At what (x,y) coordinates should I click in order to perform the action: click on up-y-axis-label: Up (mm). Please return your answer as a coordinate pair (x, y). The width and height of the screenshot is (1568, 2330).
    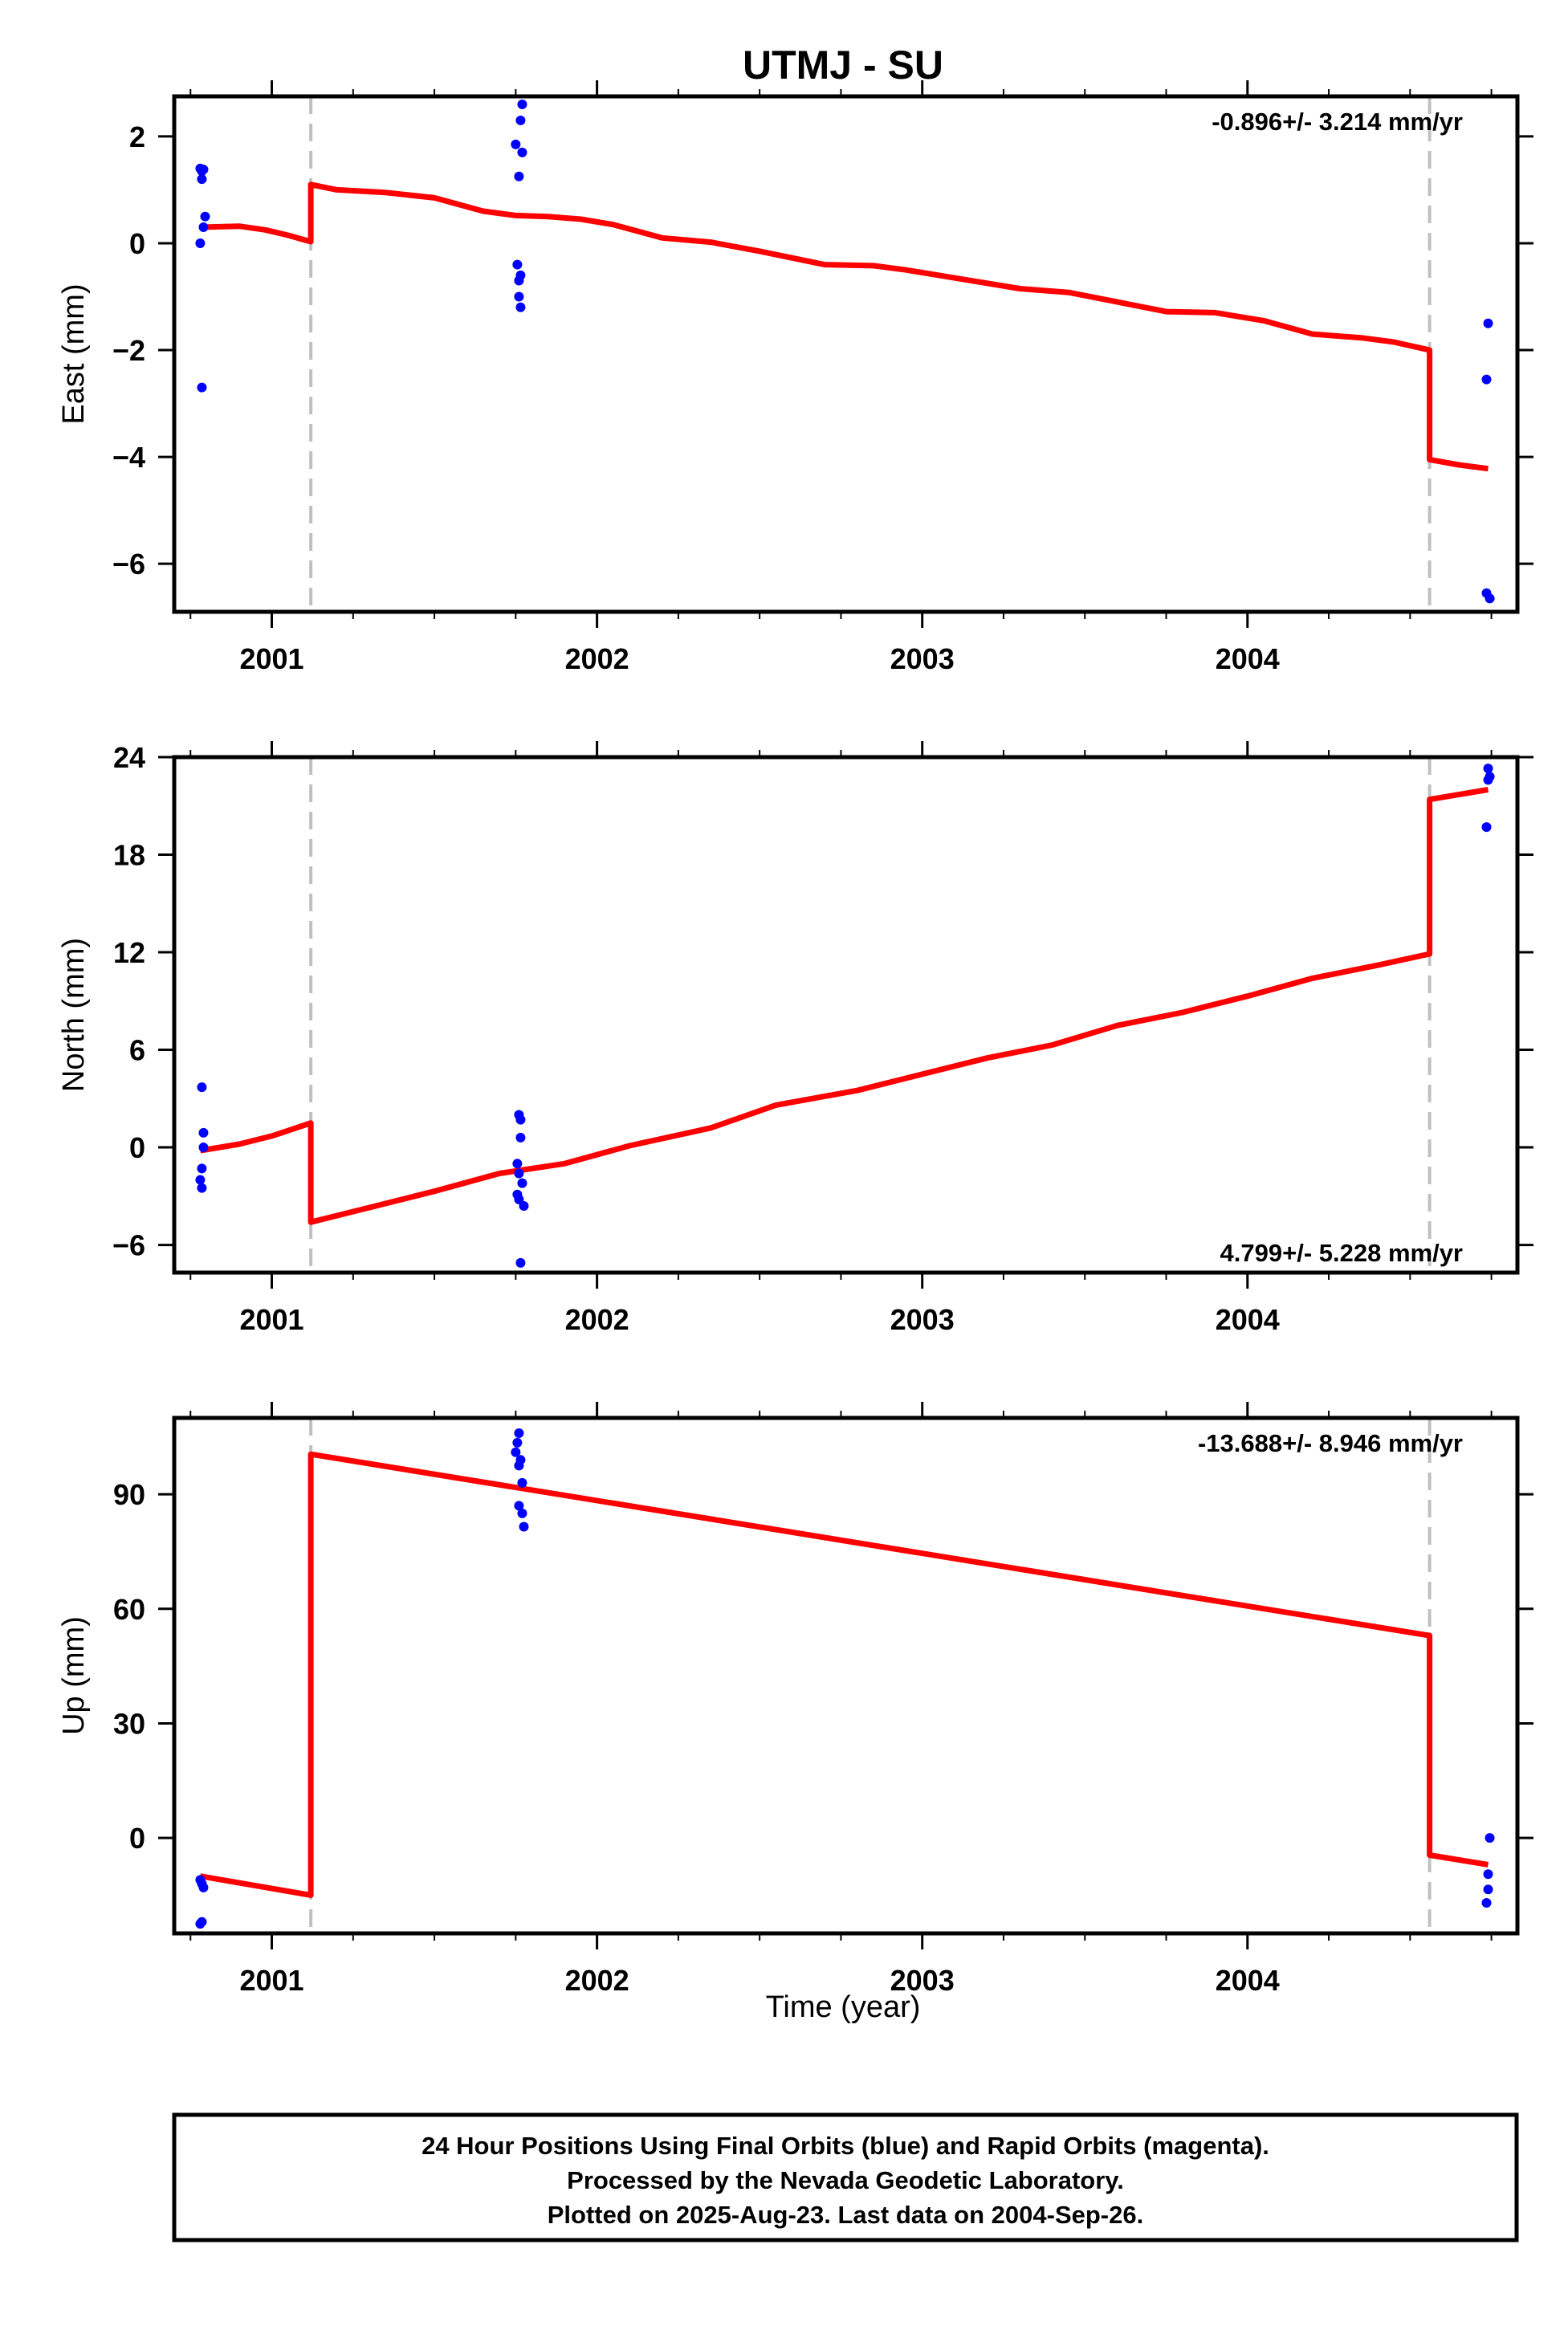
    Looking at the image, I should click on (74, 1675).